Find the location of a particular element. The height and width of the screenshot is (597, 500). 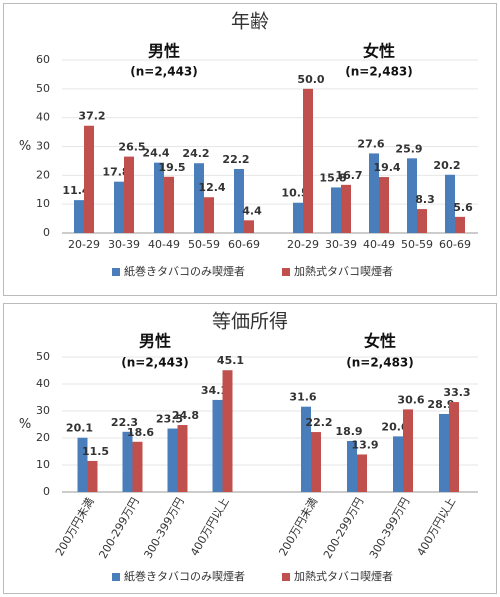

value-label: 19.4 is located at coordinates (386, 167).